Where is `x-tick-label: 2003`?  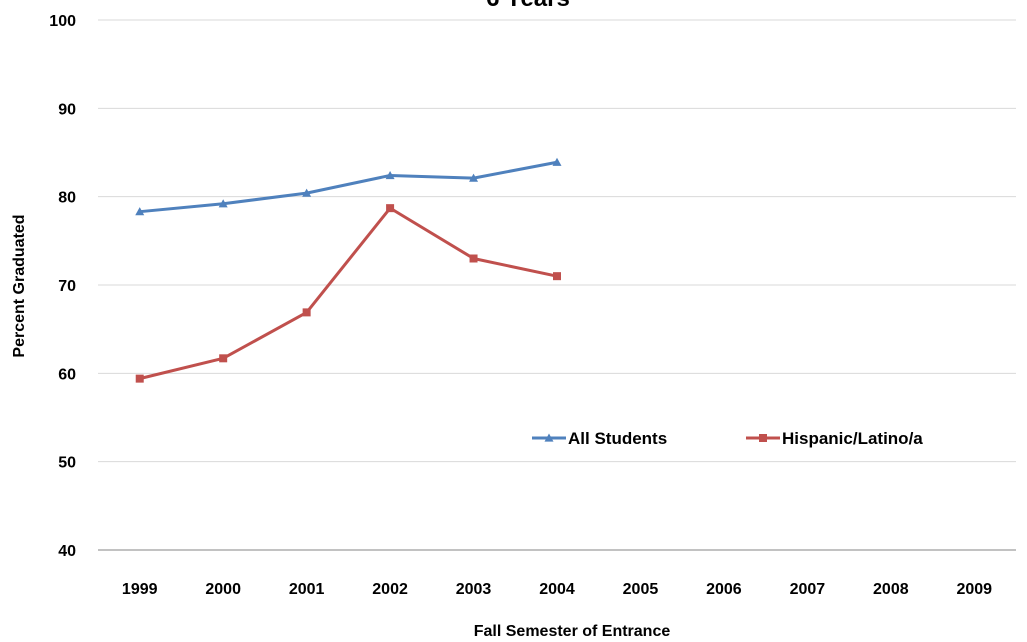 x-tick-label: 2003 is located at coordinates (474, 589).